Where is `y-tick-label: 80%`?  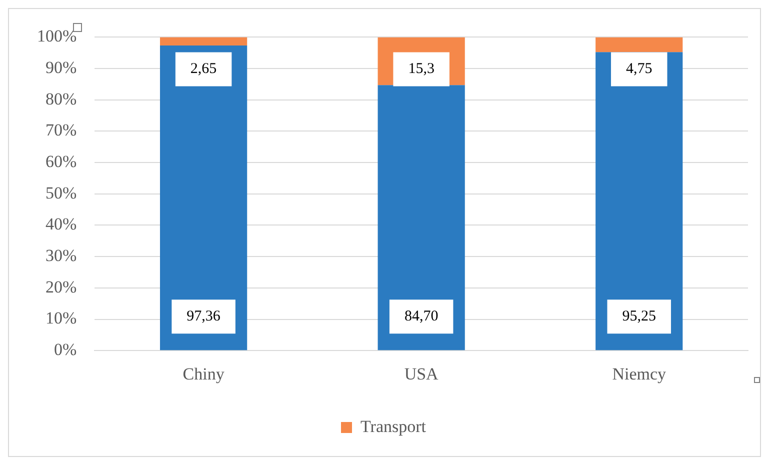 y-tick-label: 80% is located at coordinates (61, 98).